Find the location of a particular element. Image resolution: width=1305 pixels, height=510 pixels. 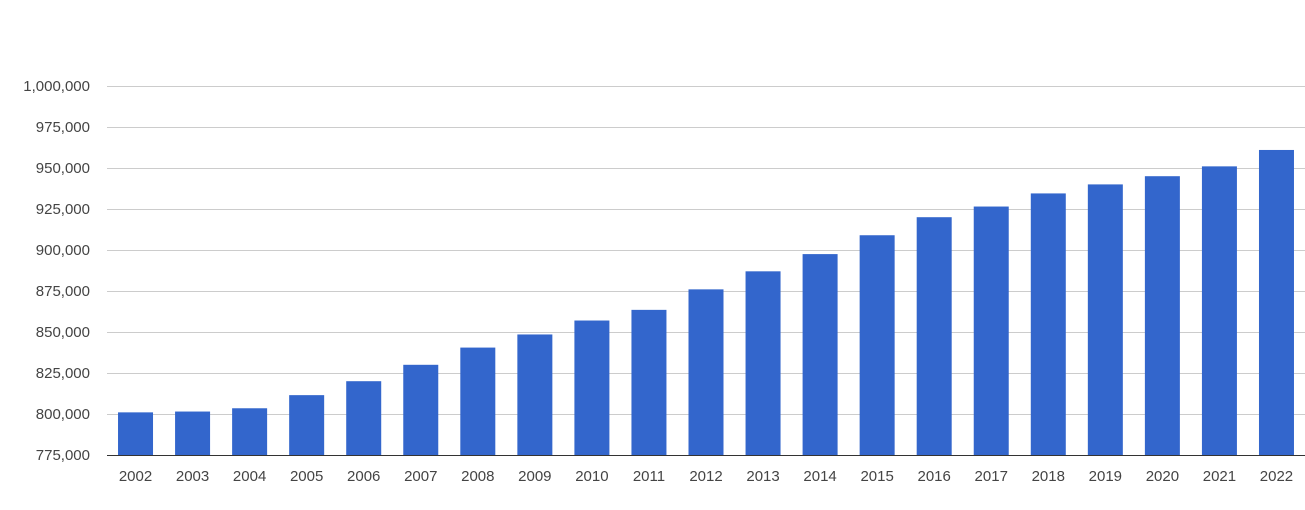

x-tick-label: 2019 is located at coordinates (1105, 476).